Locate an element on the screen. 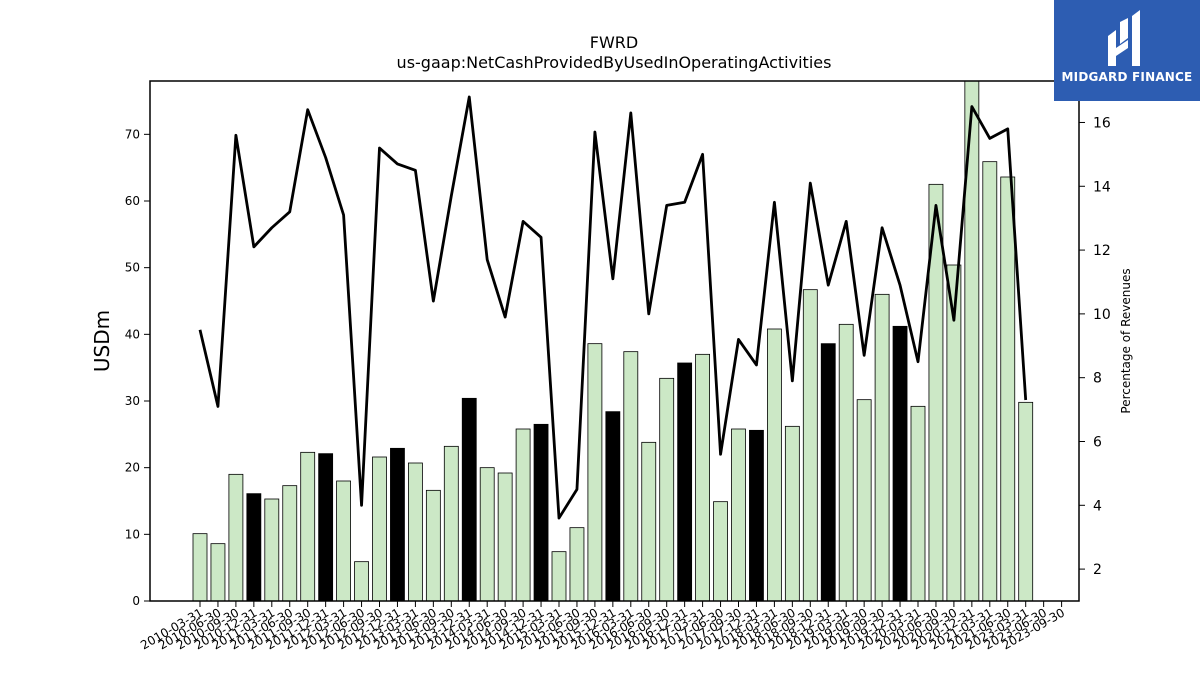 This screenshot has height=675, width=1200. chart-title: FWRD is located at coordinates (614, 42).